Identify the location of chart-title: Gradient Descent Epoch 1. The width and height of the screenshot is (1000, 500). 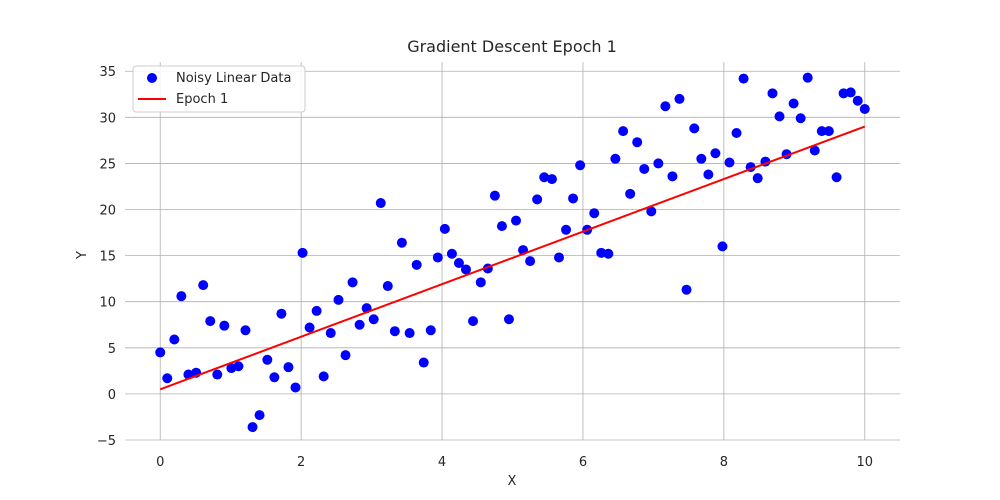
(512, 46).